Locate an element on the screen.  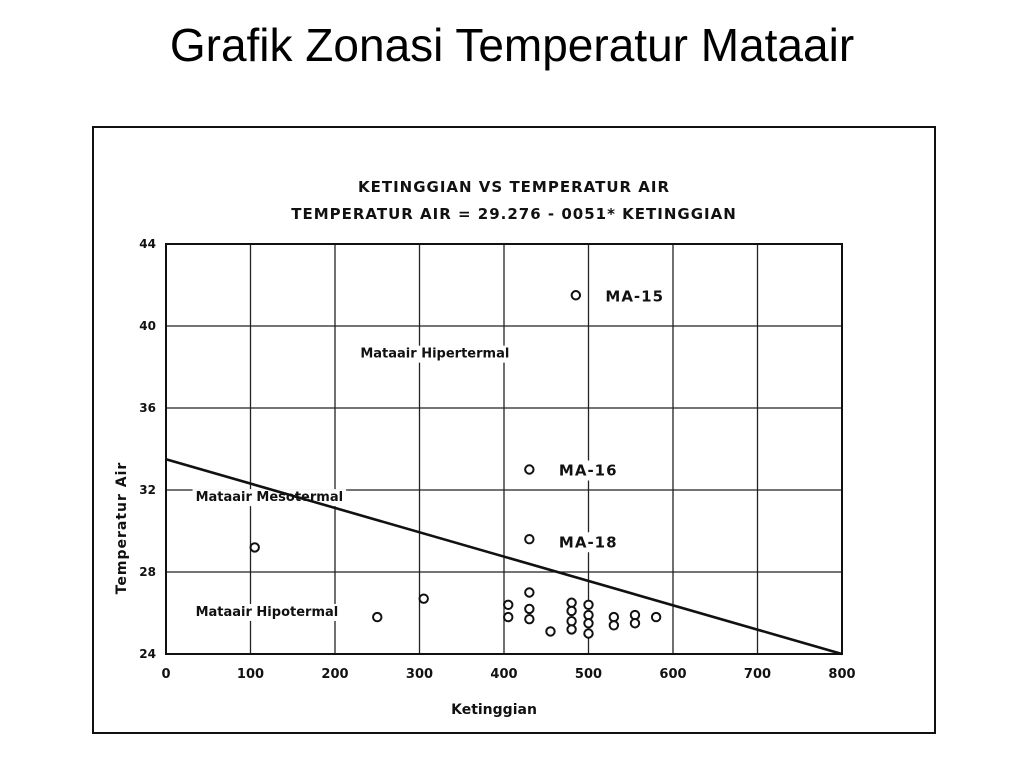
x-tick-label: 300 is located at coordinates (419, 674).